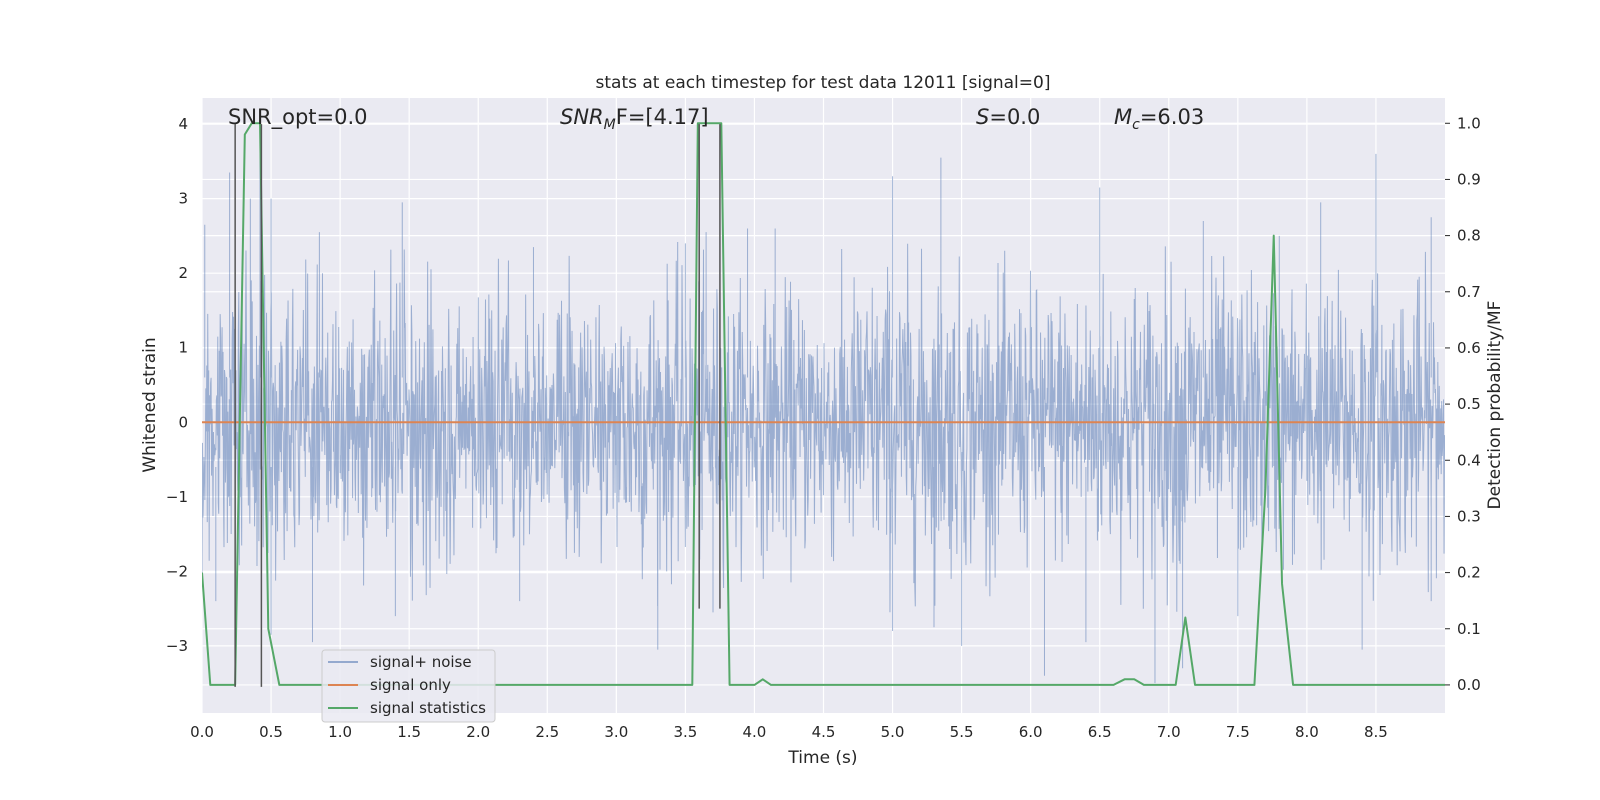 Image resolution: width=1600 pixels, height=800 pixels. Describe the element at coordinates (1014, 117) in the screenshot. I see `s-value: =0.0` at that location.